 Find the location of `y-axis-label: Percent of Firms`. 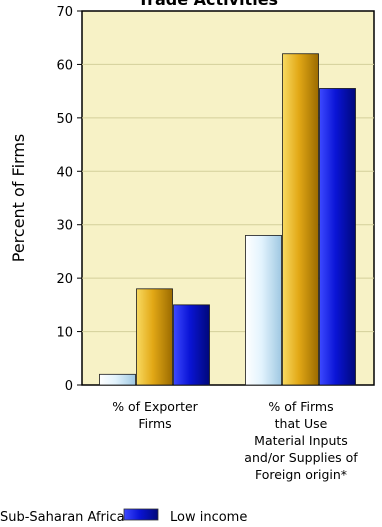

y-axis-label: Percent of Firms is located at coordinates (18, 198).